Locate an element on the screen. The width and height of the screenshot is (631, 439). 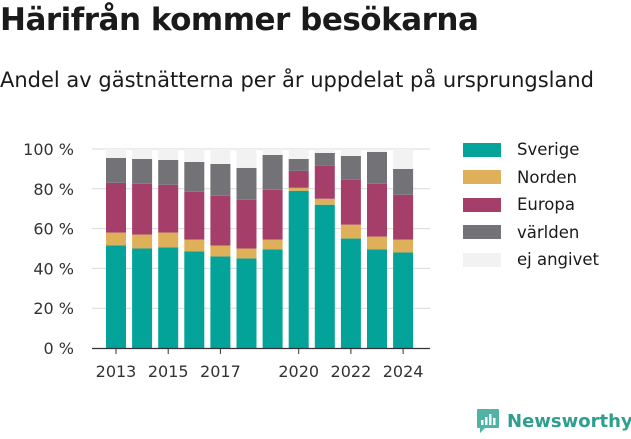
chart-title: Härifrån kommer besökarna is located at coordinates (239, 20).